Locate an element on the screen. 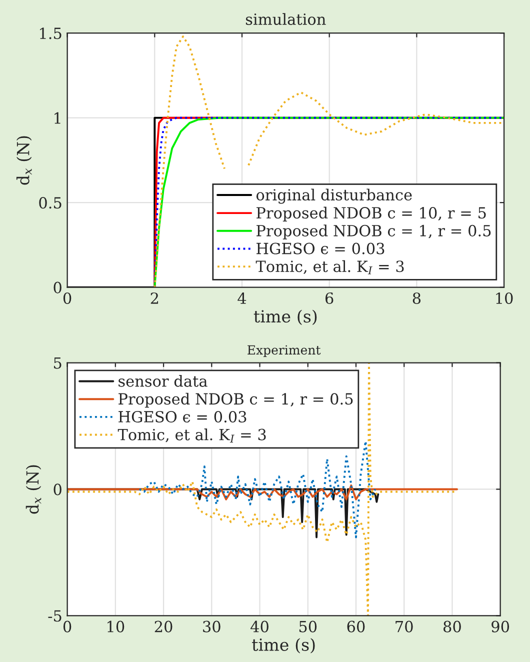 This screenshot has width=530, height=662. x-tick-label: 30 is located at coordinates (211, 626).